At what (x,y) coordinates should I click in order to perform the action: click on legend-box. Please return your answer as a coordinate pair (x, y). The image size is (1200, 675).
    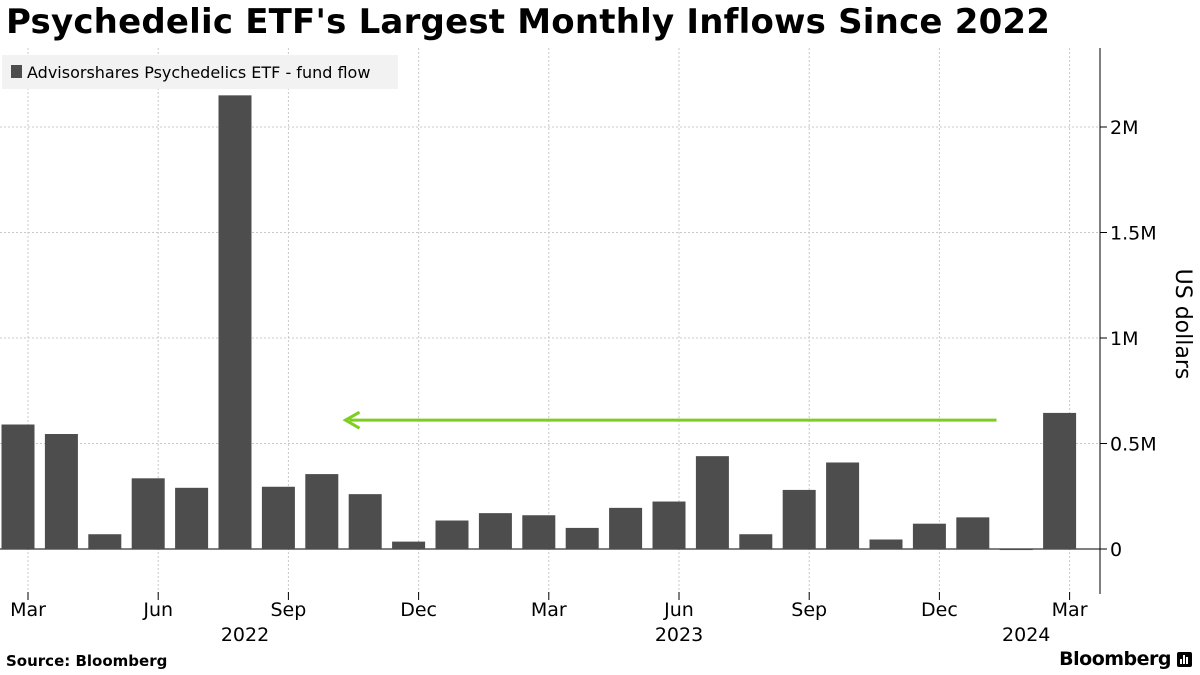
    Looking at the image, I should click on (200, 72).